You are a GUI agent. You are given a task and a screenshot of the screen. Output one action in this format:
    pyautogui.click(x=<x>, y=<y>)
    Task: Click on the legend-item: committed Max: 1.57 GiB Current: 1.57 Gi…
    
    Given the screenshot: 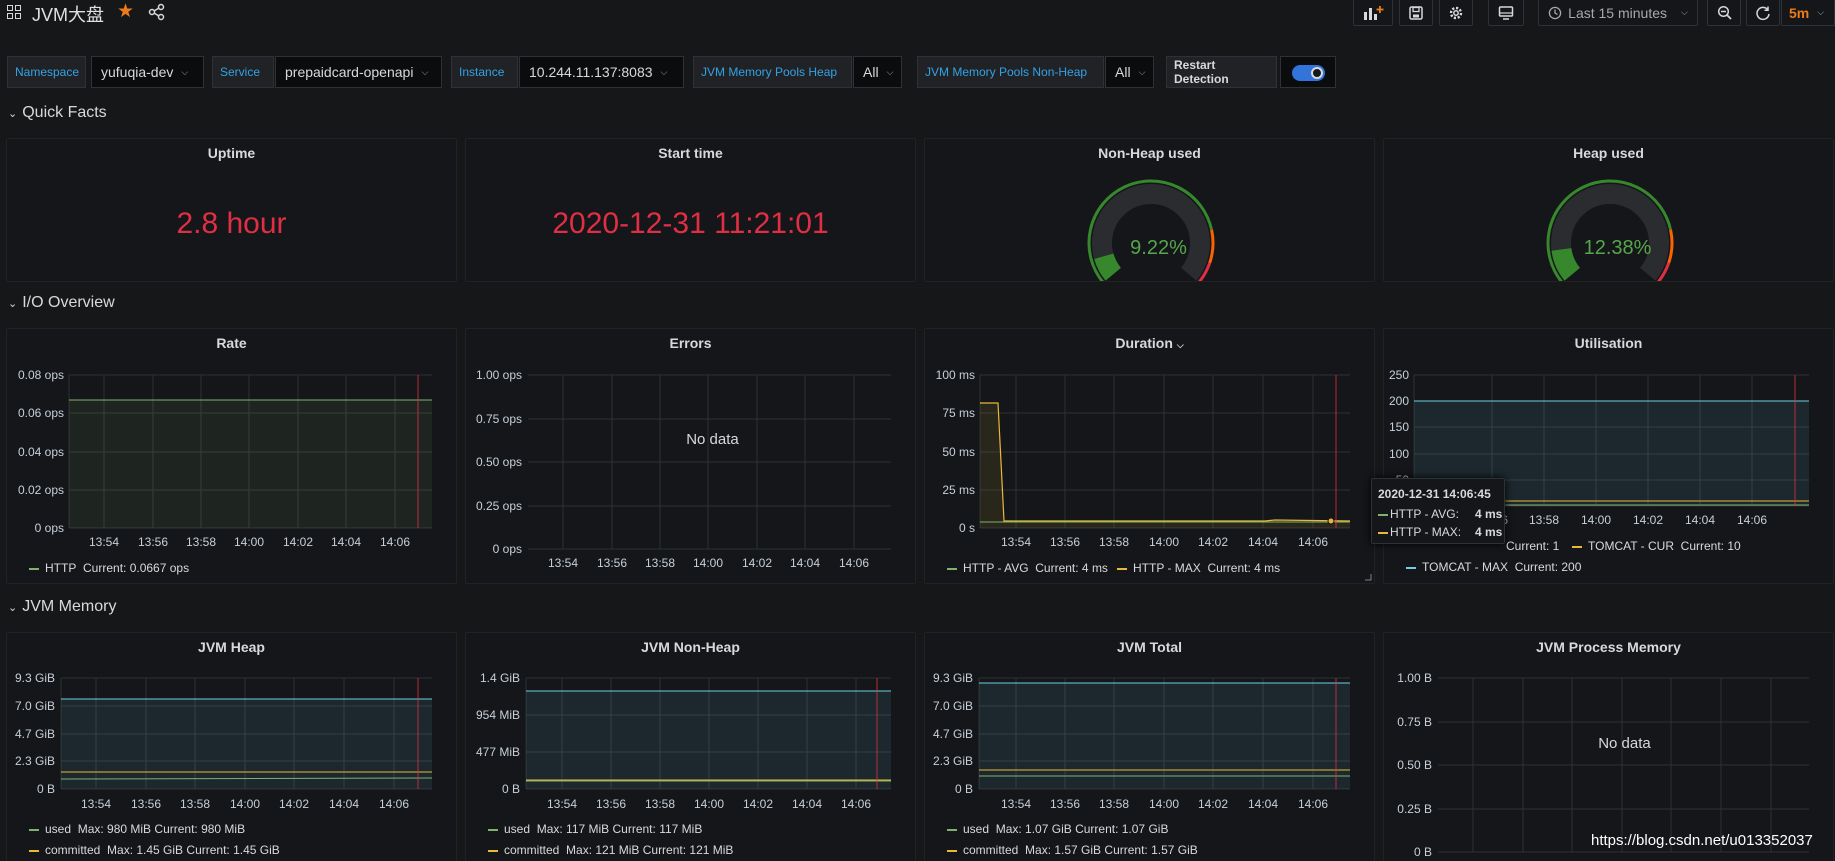 What is the action you would take?
    pyautogui.click(x=1072, y=850)
    